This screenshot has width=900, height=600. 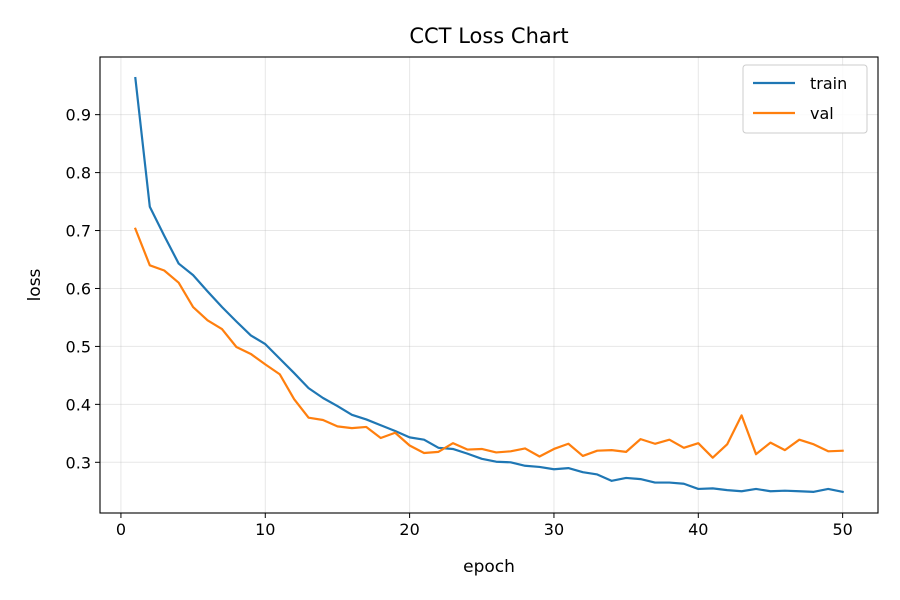 I want to click on y-tick-label: 0.6, so click(x=78, y=288).